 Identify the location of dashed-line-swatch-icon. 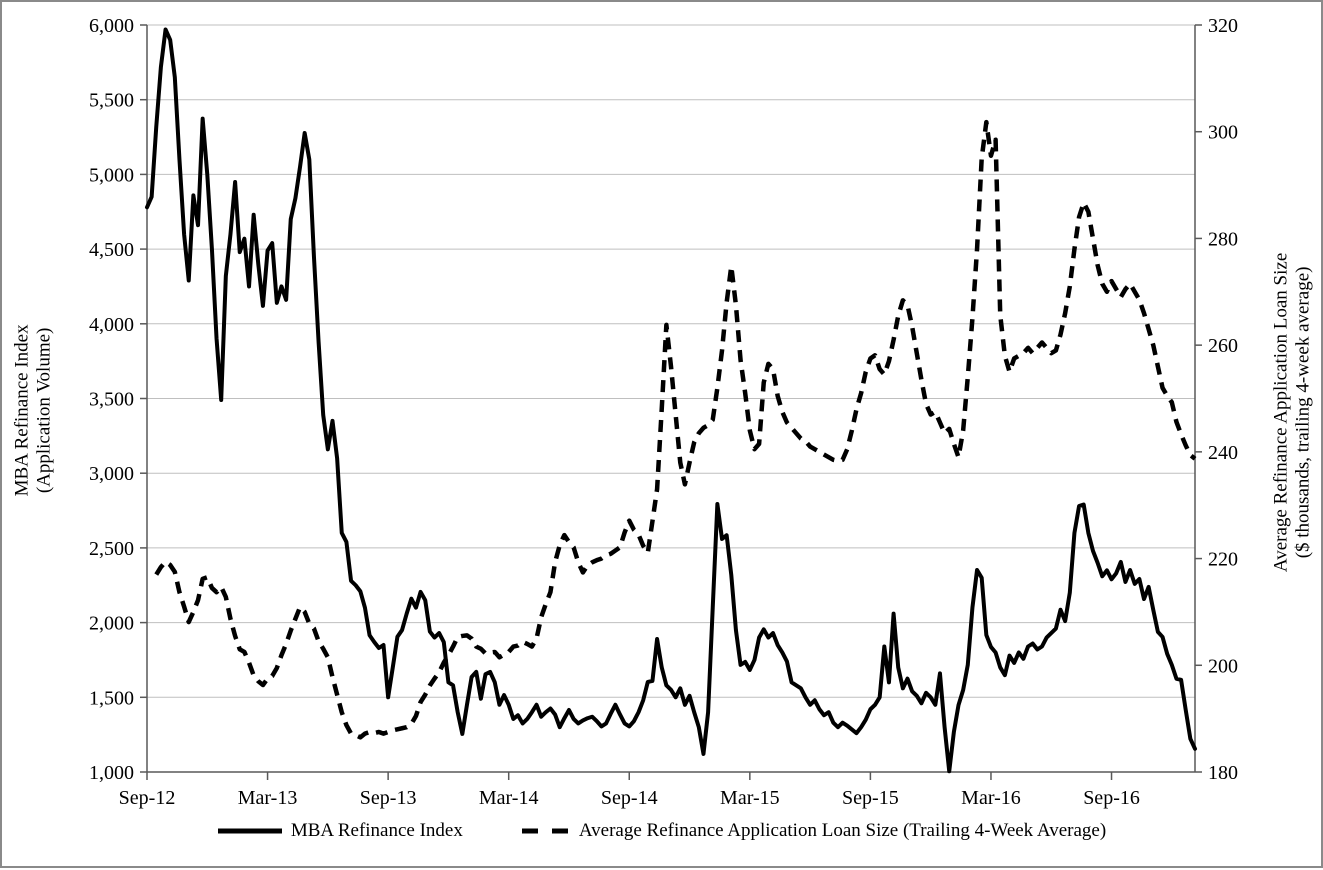
(545, 831).